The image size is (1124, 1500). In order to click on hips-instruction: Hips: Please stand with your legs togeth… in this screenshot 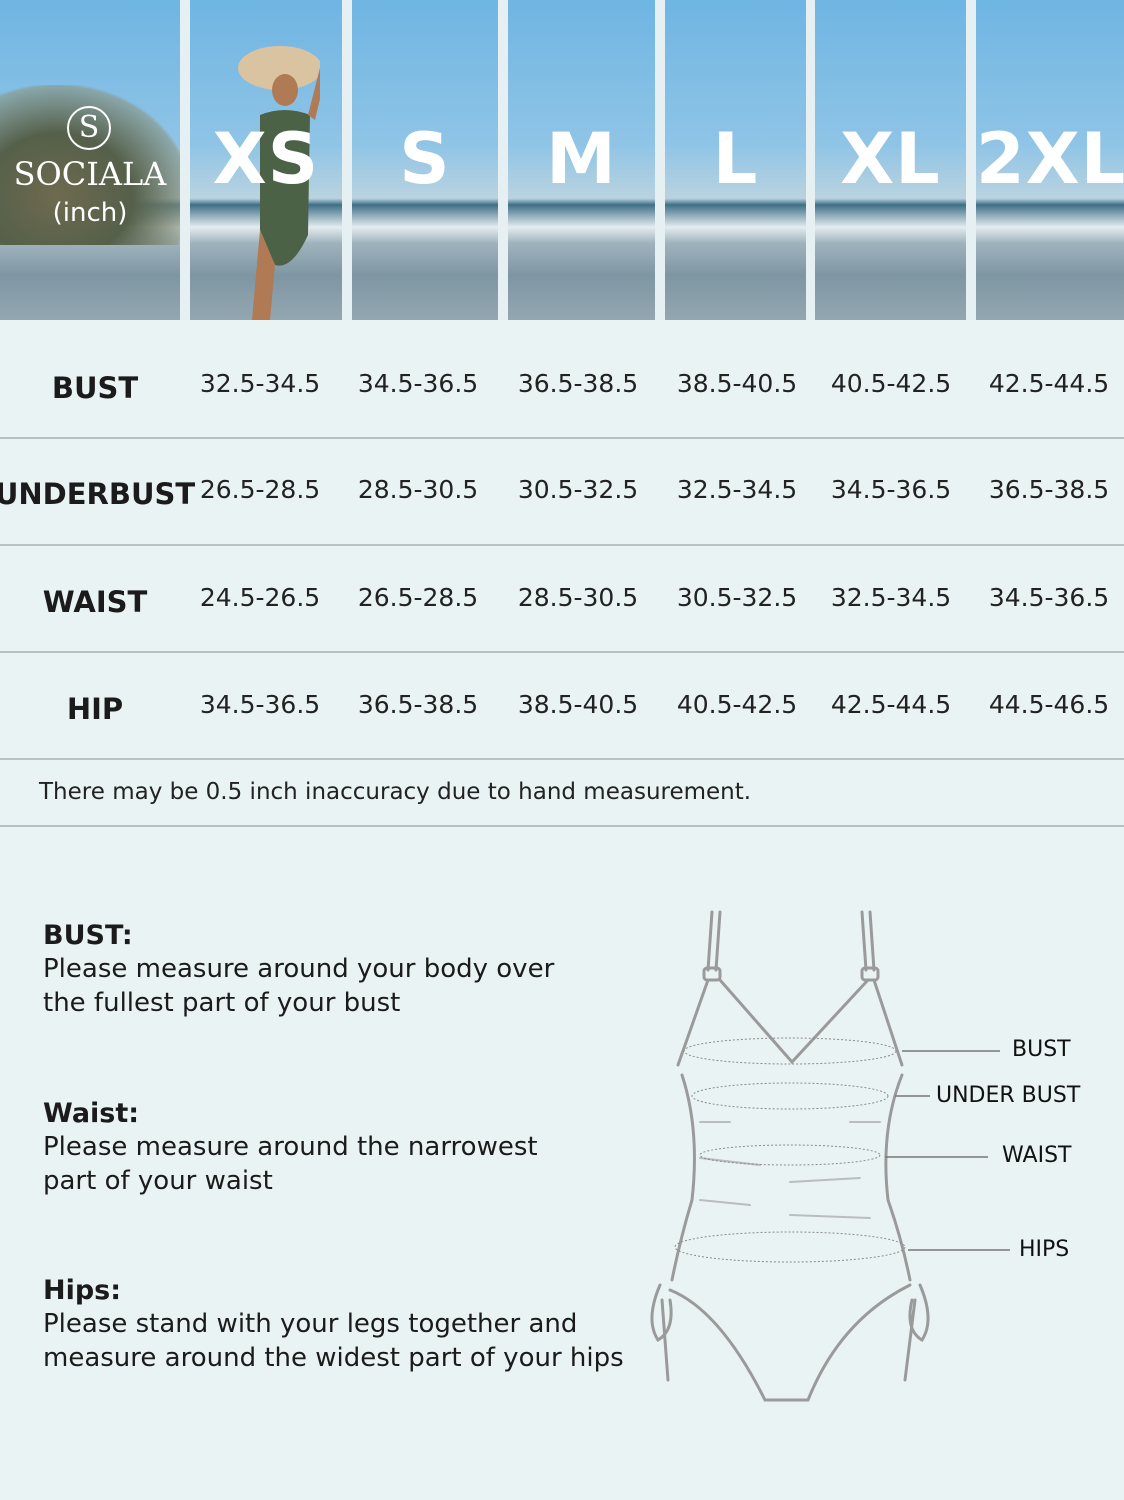, I will do `click(333, 1324)`.